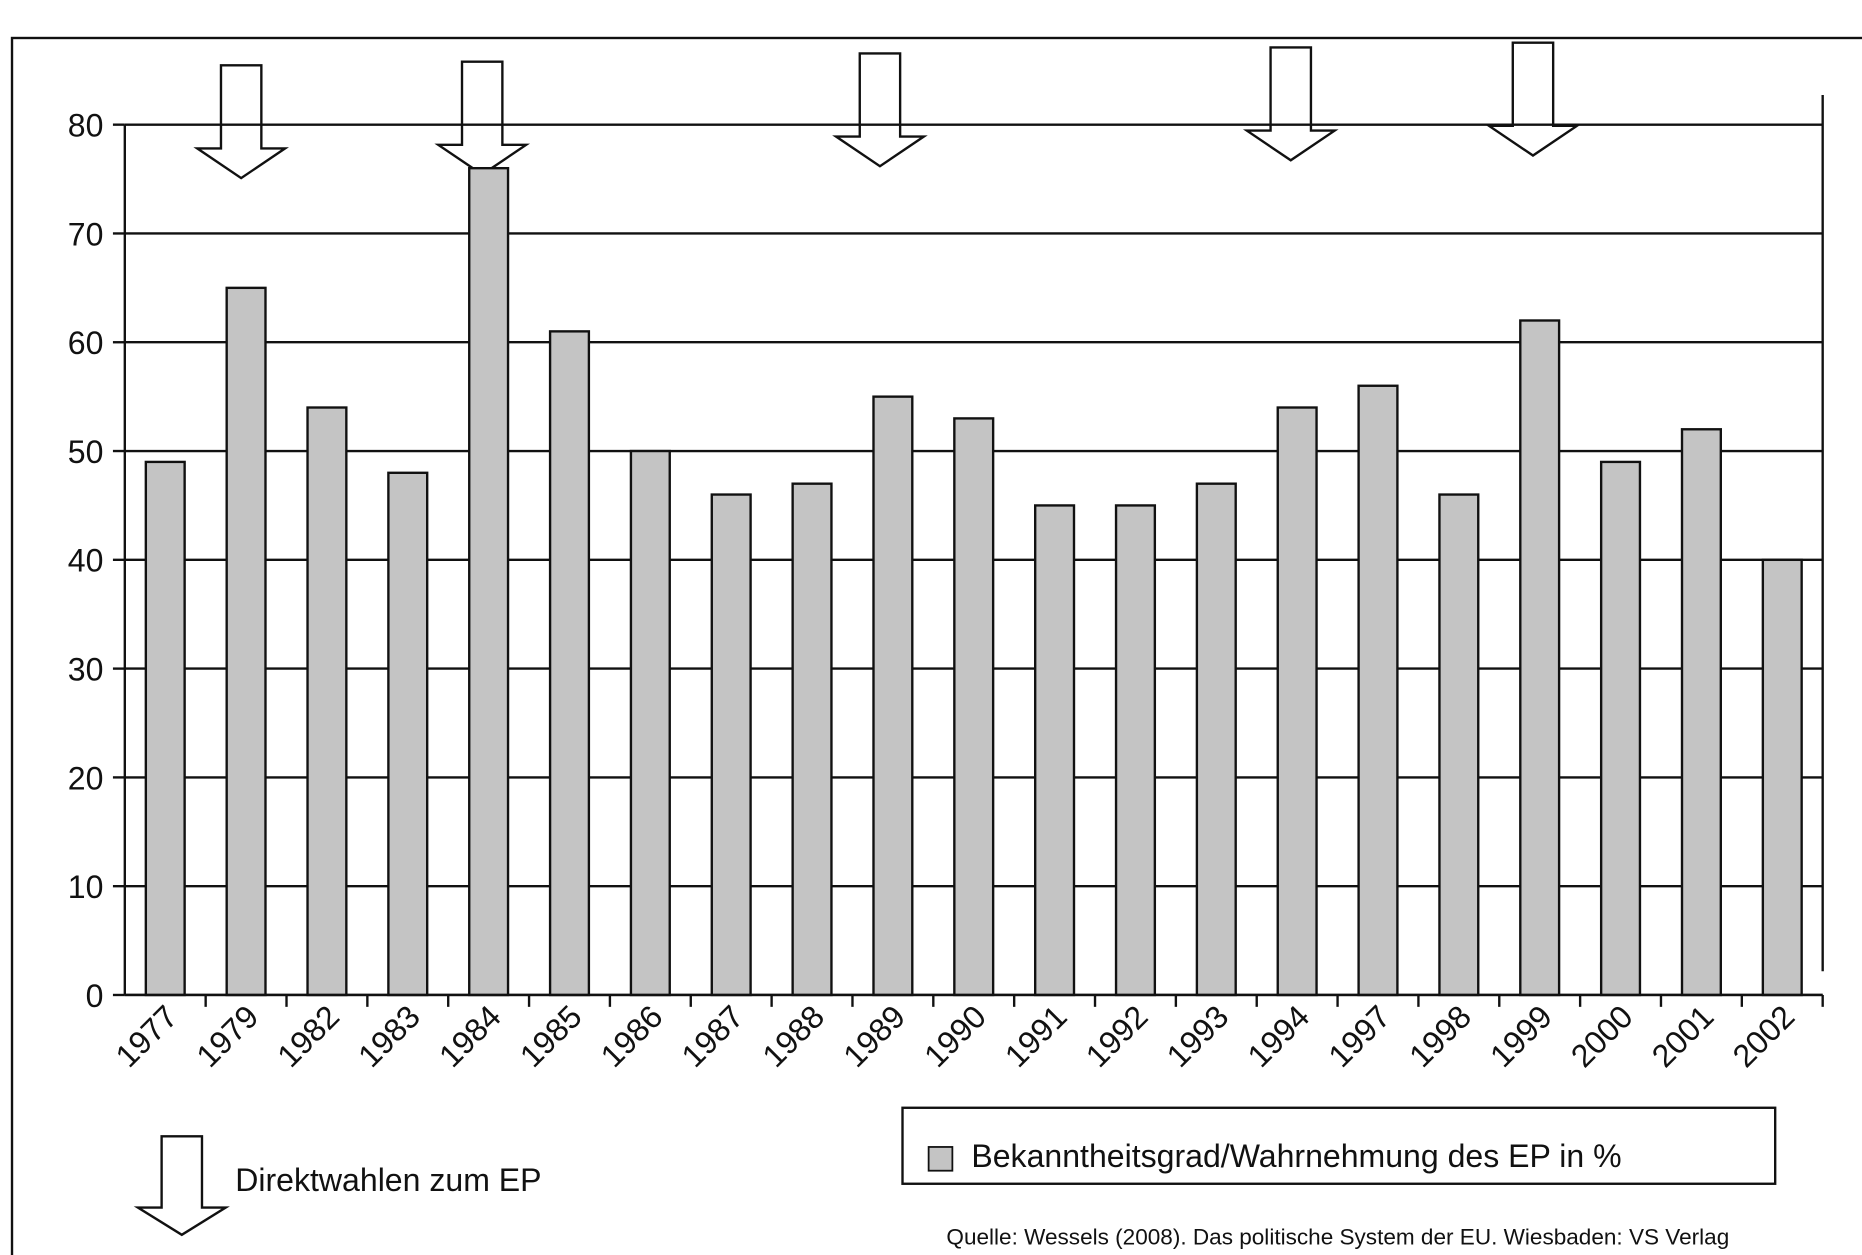 The height and width of the screenshot is (1255, 1862). What do you see at coordinates (1440, 1036) in the screenshot?
I see `x-tick-label: 1998` at bounding box center [1440, 1036].